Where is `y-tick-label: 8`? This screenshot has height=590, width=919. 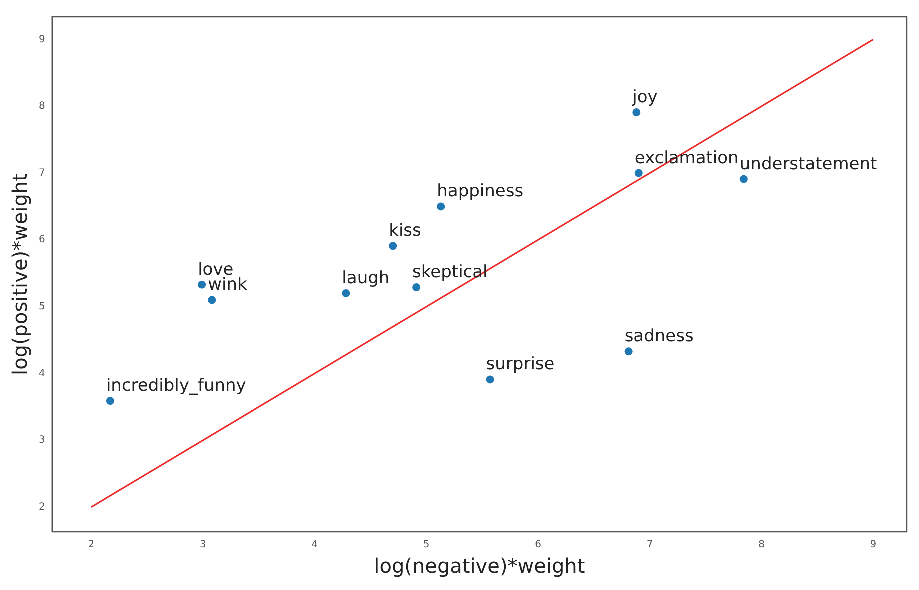 y-tick-label: 8 is located at coordinates (42, 106).